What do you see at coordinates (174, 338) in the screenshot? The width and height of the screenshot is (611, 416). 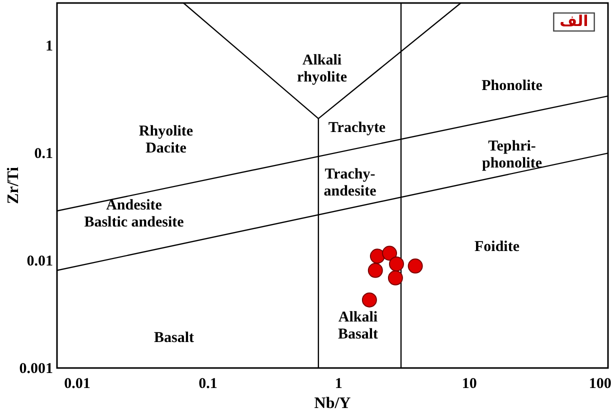 I see `annotation: Basalt` at bounding box center [174, 338].